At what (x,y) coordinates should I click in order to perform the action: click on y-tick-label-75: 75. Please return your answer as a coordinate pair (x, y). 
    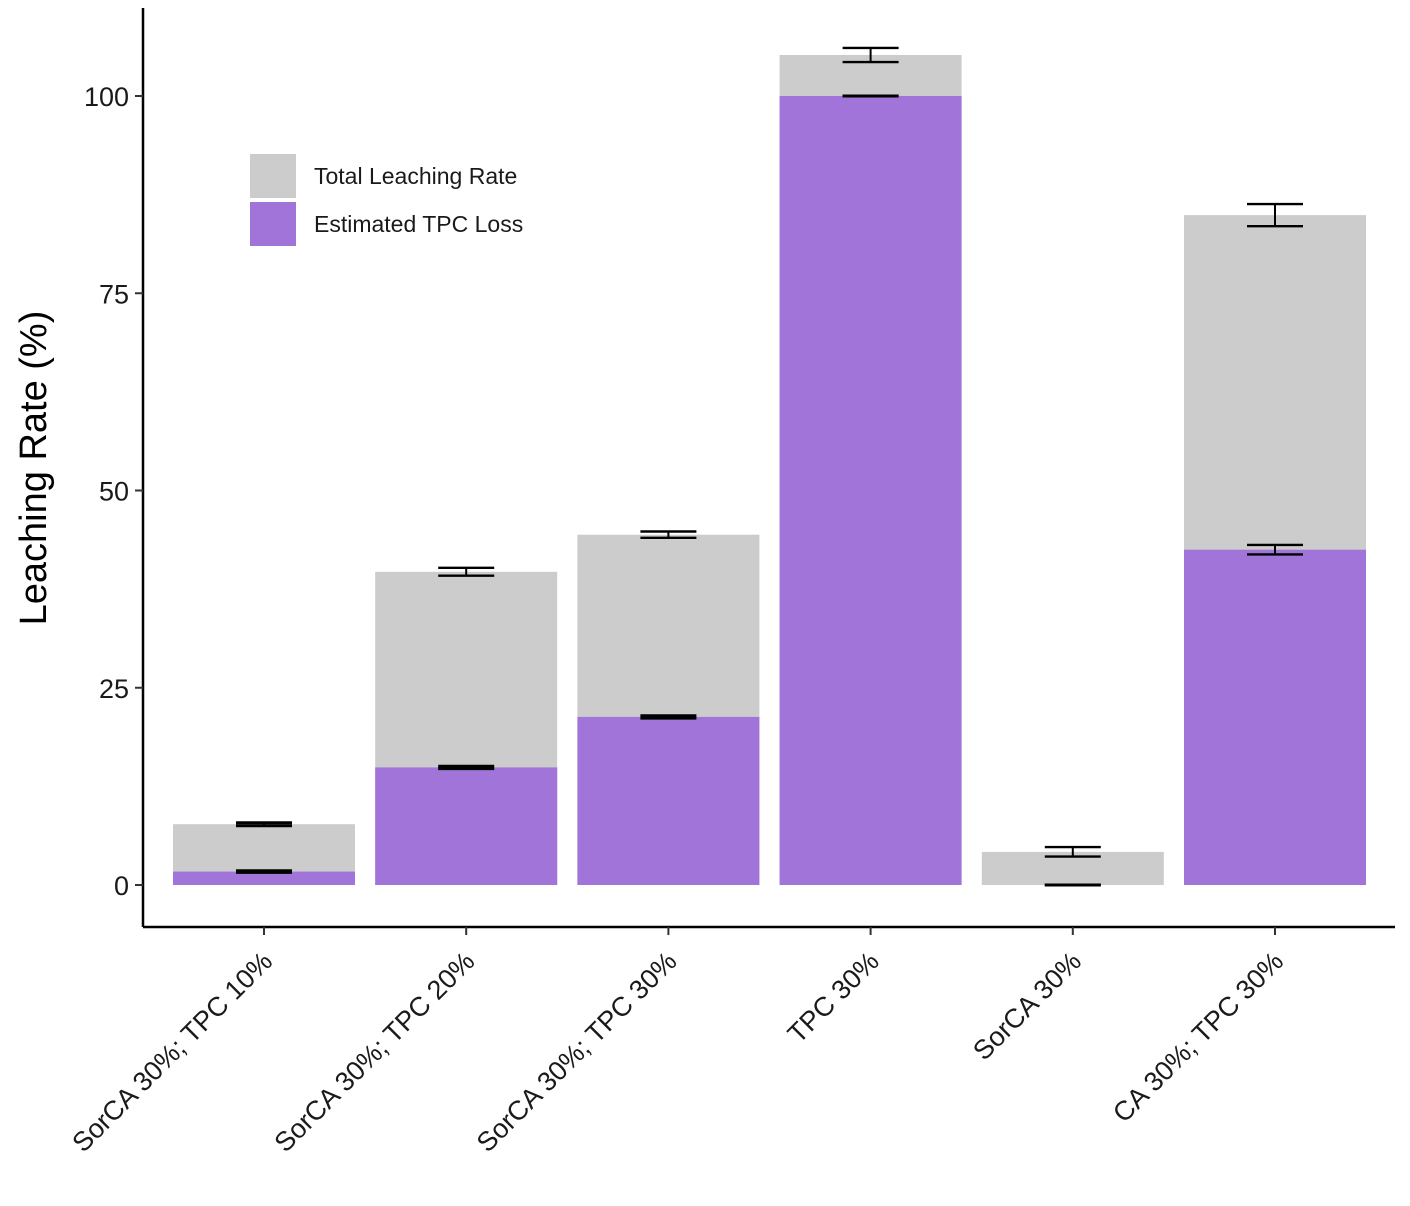
    Looking at the image, I should click on (114, 294).